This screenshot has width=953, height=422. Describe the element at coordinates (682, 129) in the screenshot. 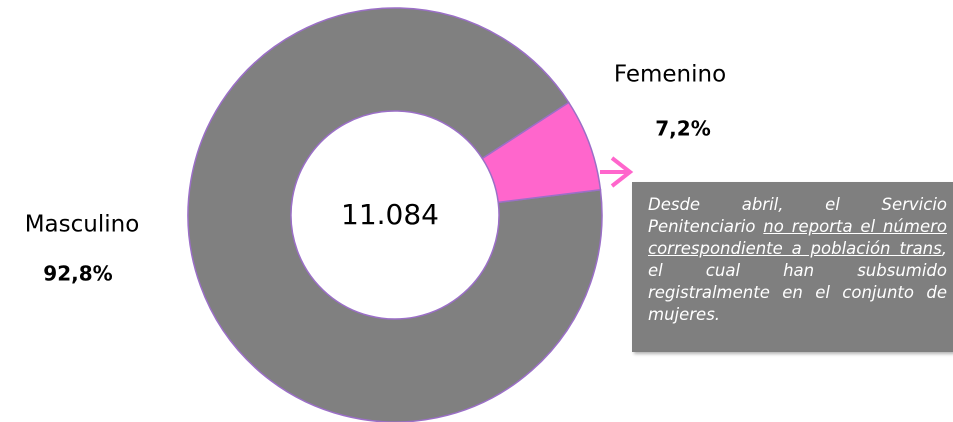

I see `value-label: 7,2%` at that location.